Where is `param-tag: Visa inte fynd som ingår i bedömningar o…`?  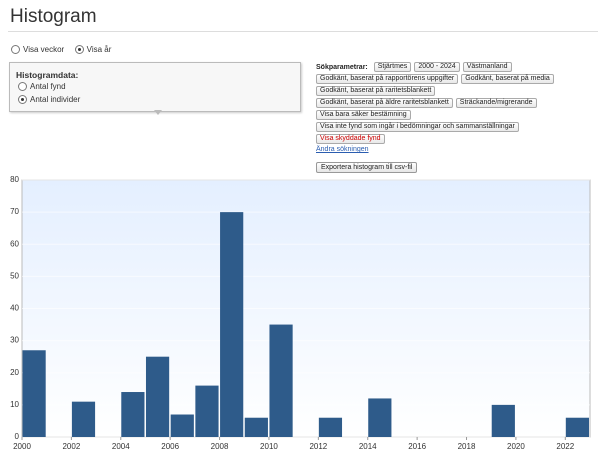
param-tag: Visa inte fynd som ingår i bedömningar o… is located at coordinates (417, 127).